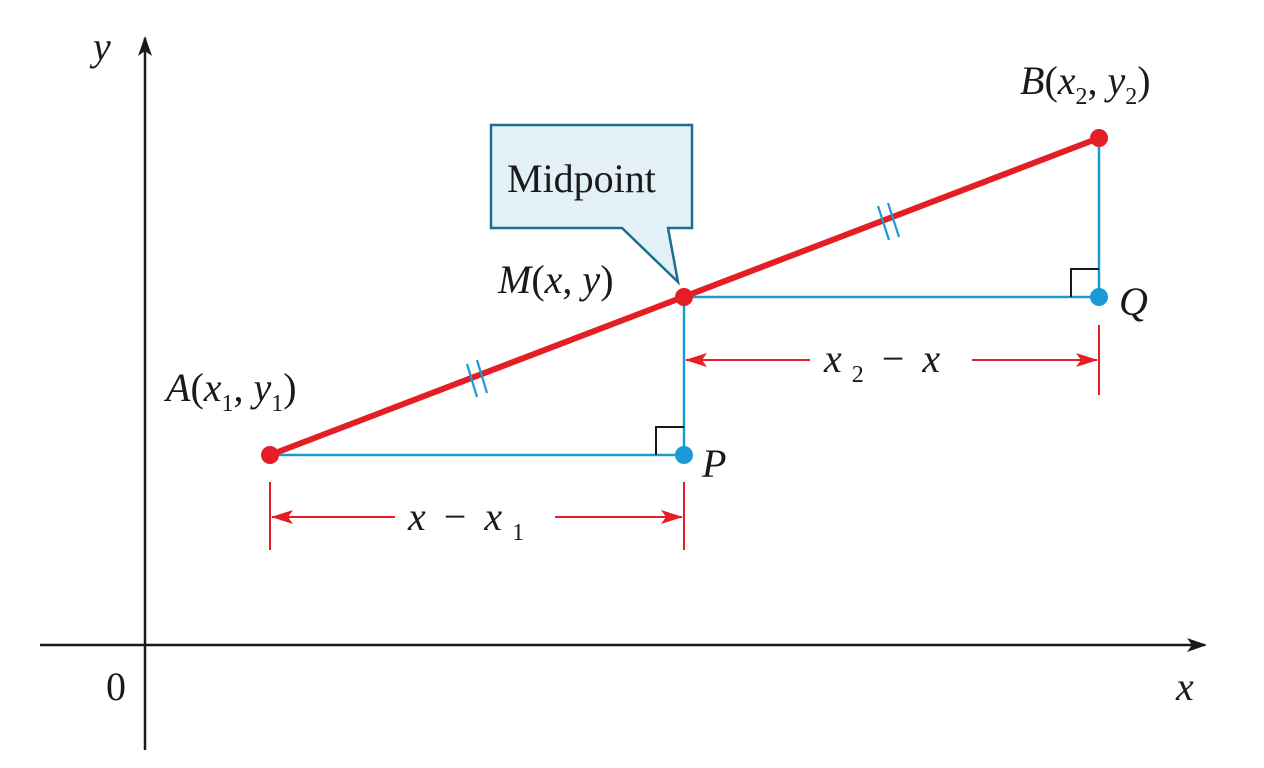 The width and height of the screenshot is (1264, 768). I want to click on label-A: A(x1, y1), so click(230, 391).